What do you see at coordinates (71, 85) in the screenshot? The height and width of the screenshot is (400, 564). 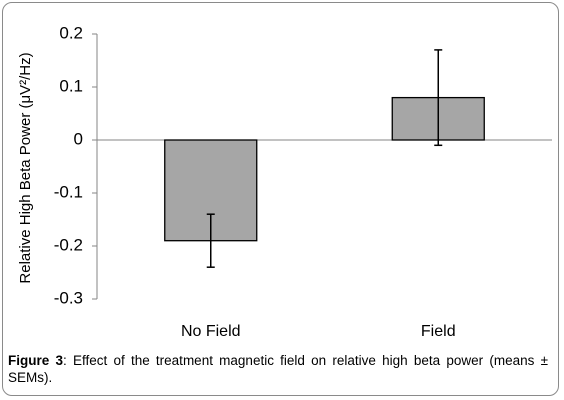 I see `y-tick-label: 0.1` at bounding box center [71, 85].